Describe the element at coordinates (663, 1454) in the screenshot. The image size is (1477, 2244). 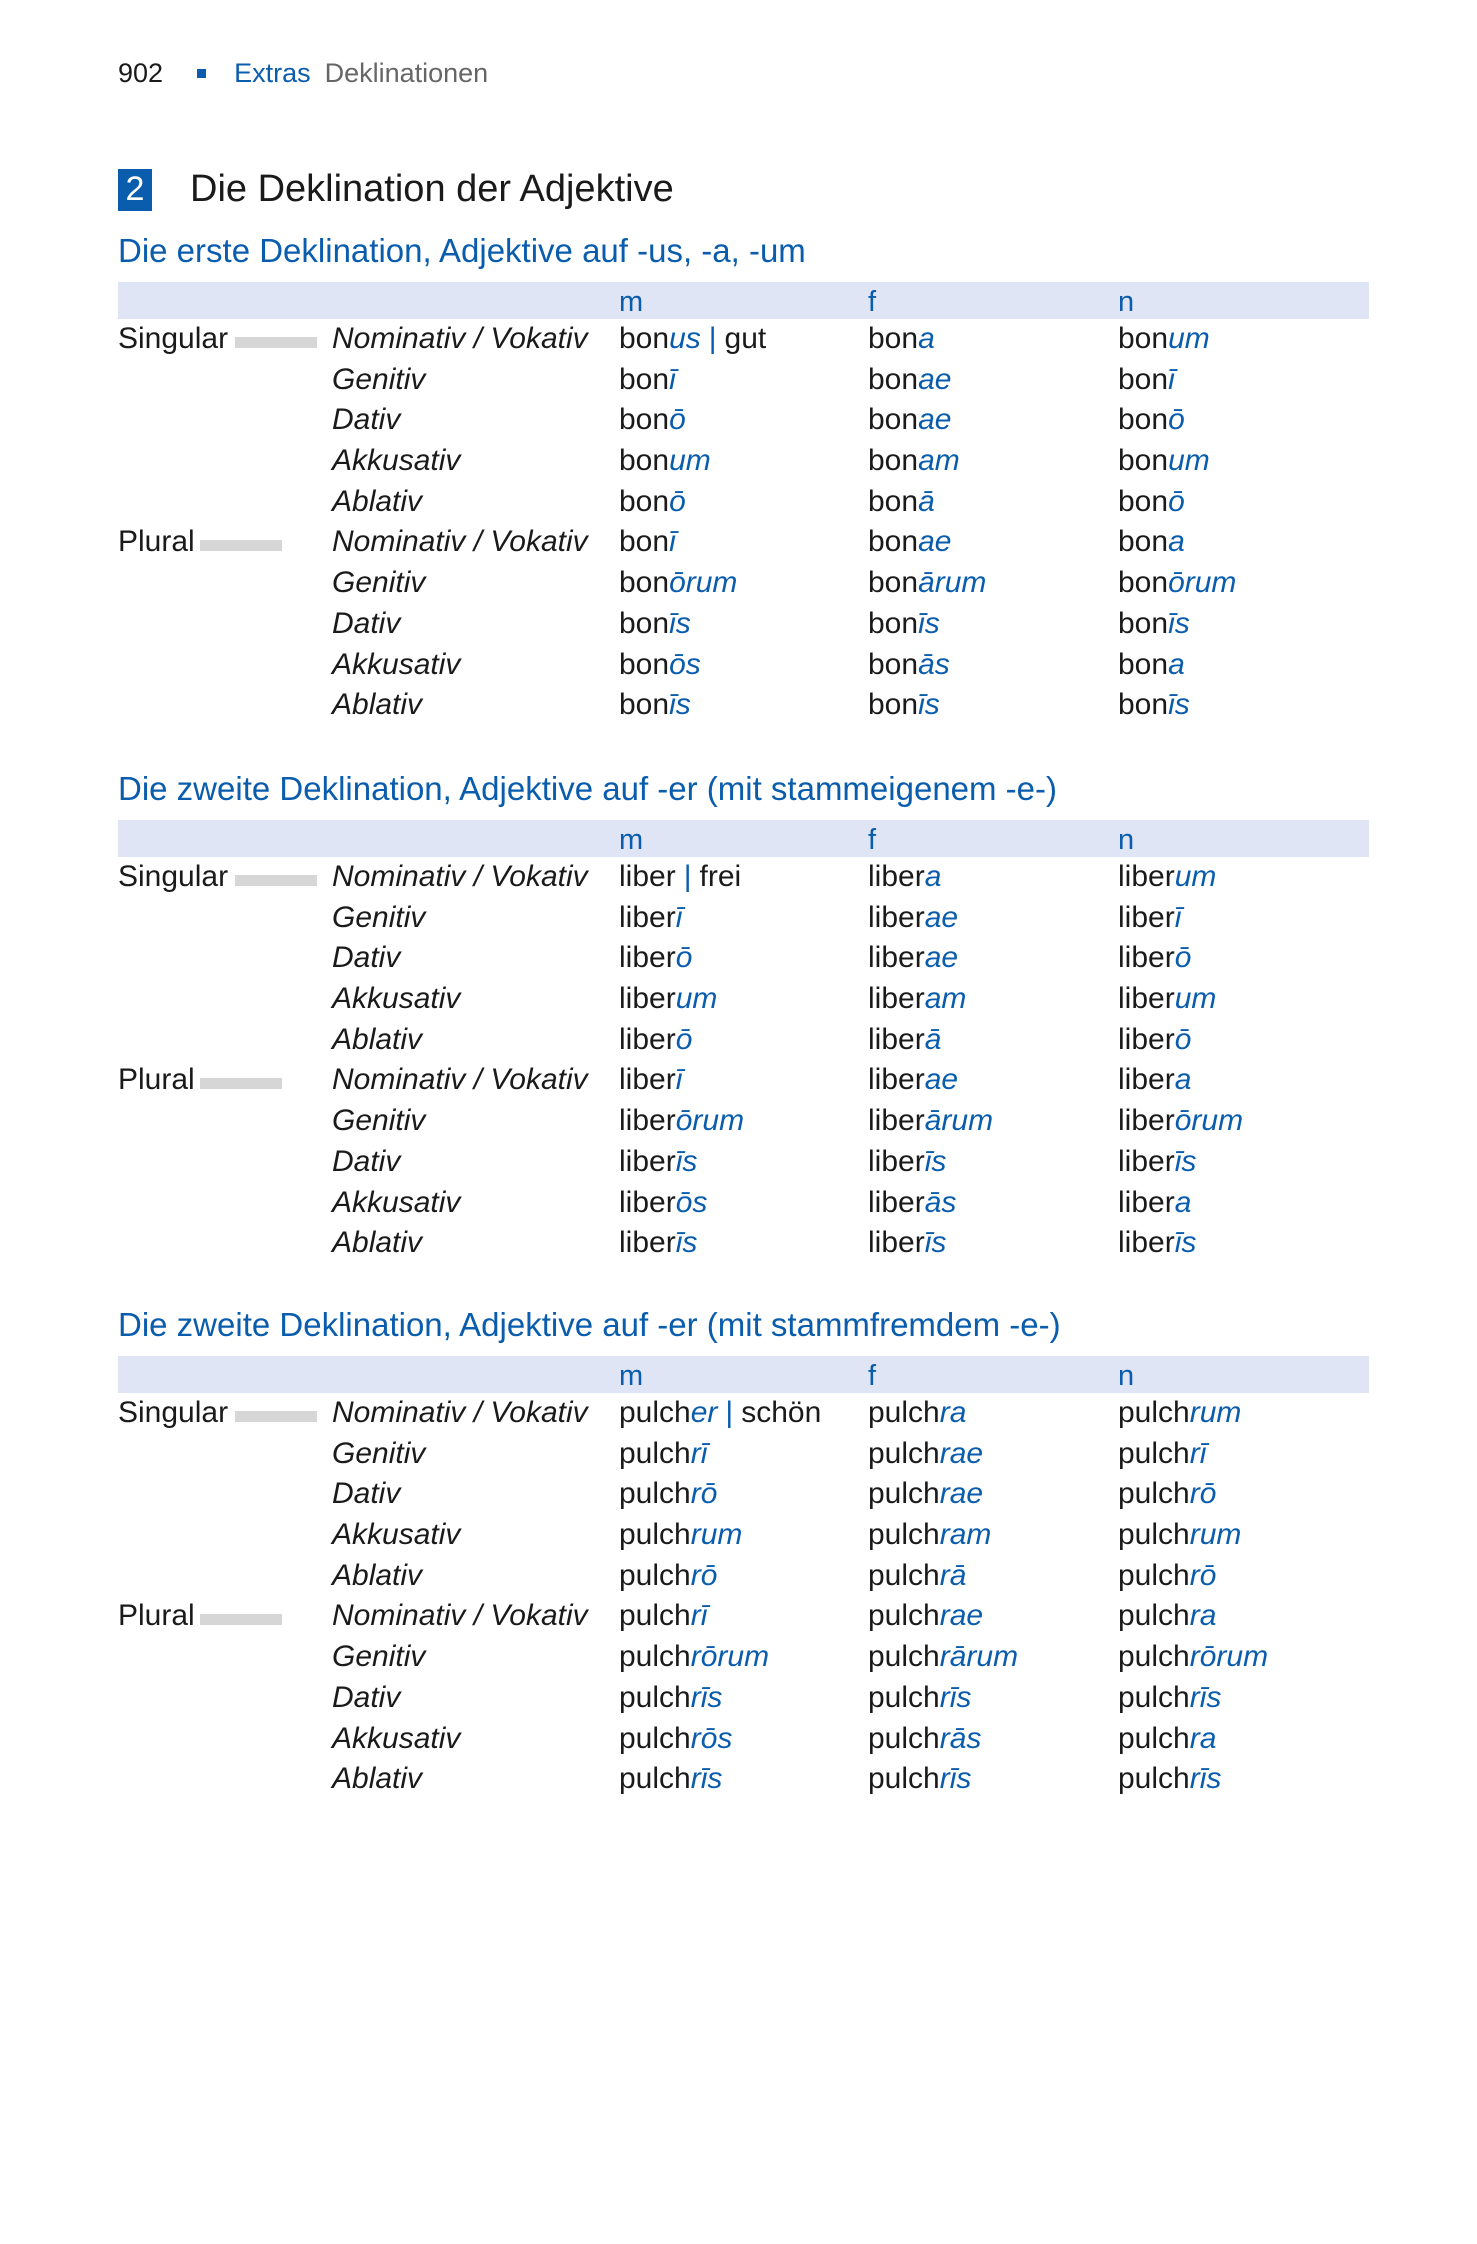
I see `form-m: pulchrī` at that location.